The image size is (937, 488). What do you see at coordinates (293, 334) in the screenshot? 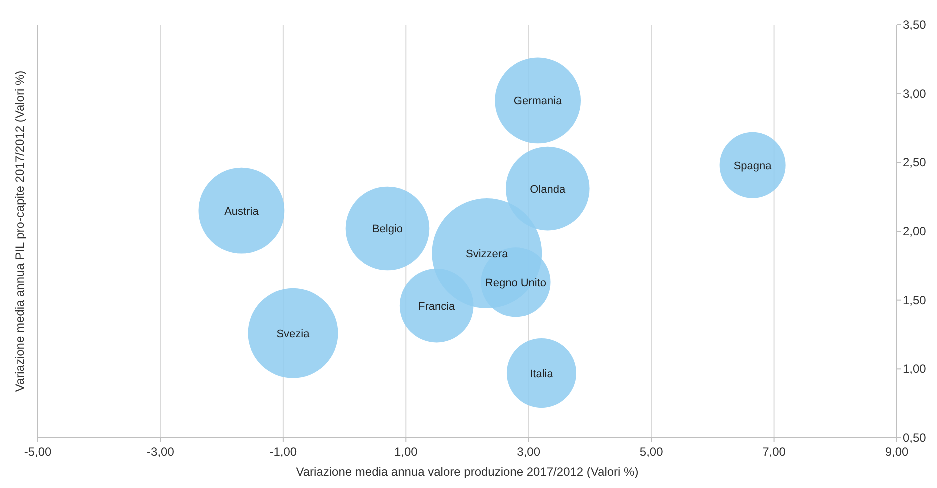
I see `series-label: Svezia` at bounding box center [293, 334].